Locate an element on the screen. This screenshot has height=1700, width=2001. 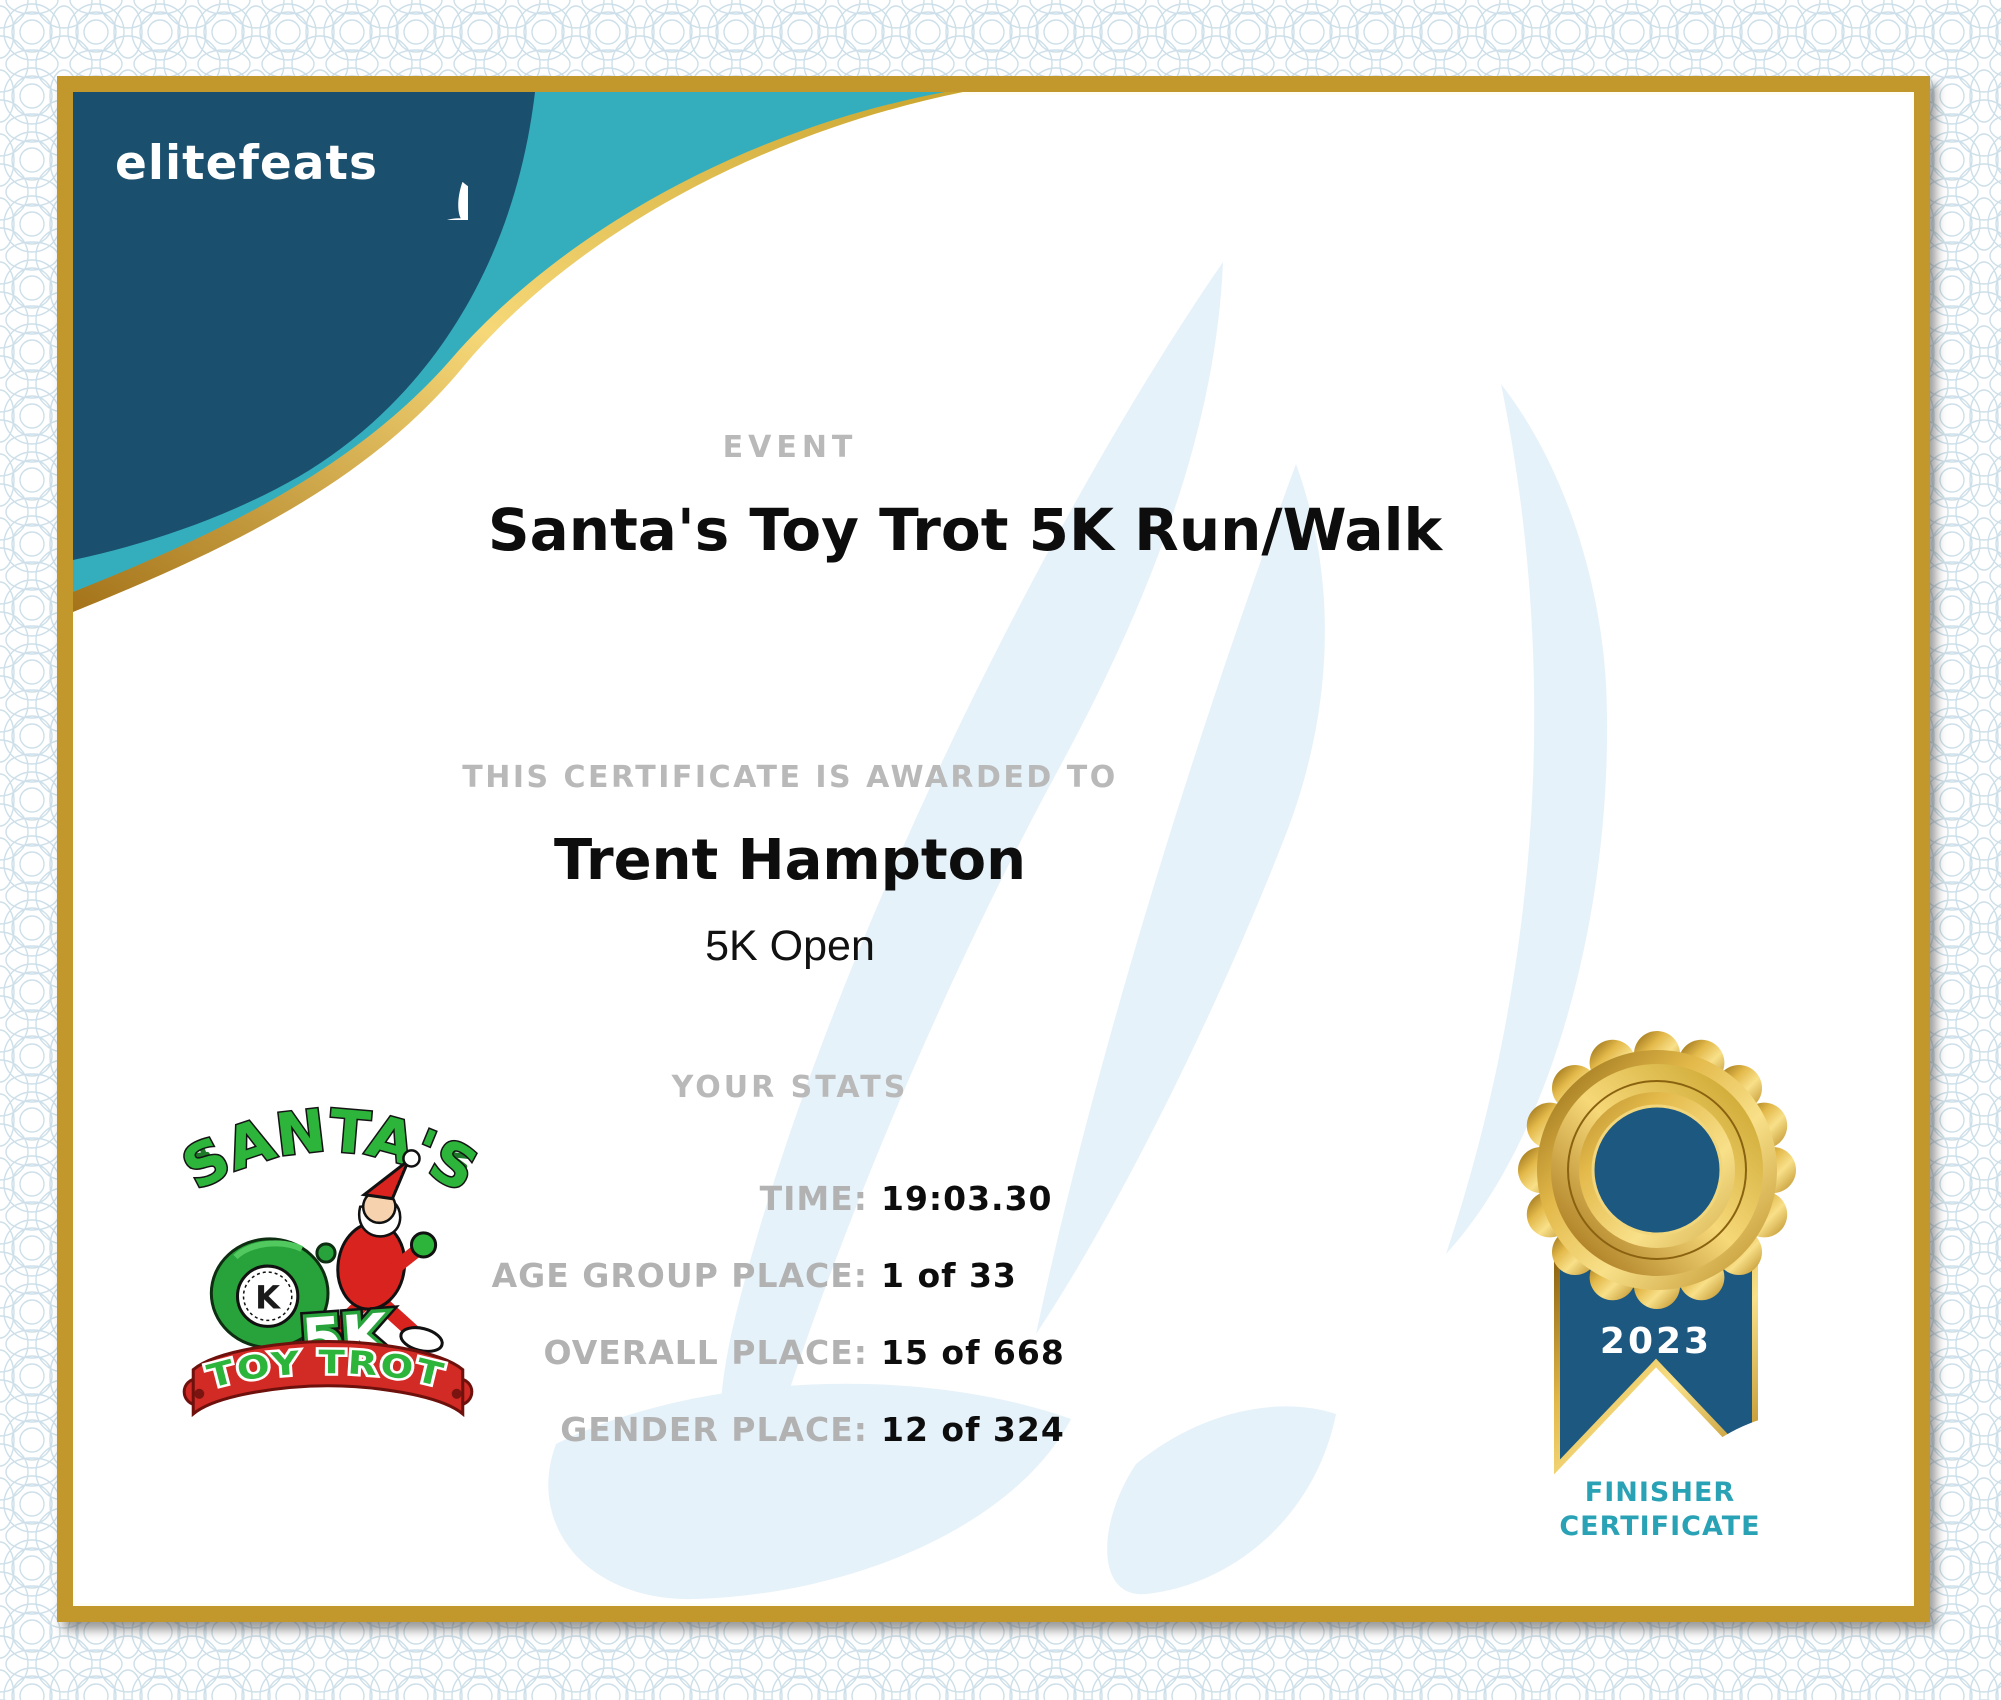
header-decoration is located at coordinates (518, 352).